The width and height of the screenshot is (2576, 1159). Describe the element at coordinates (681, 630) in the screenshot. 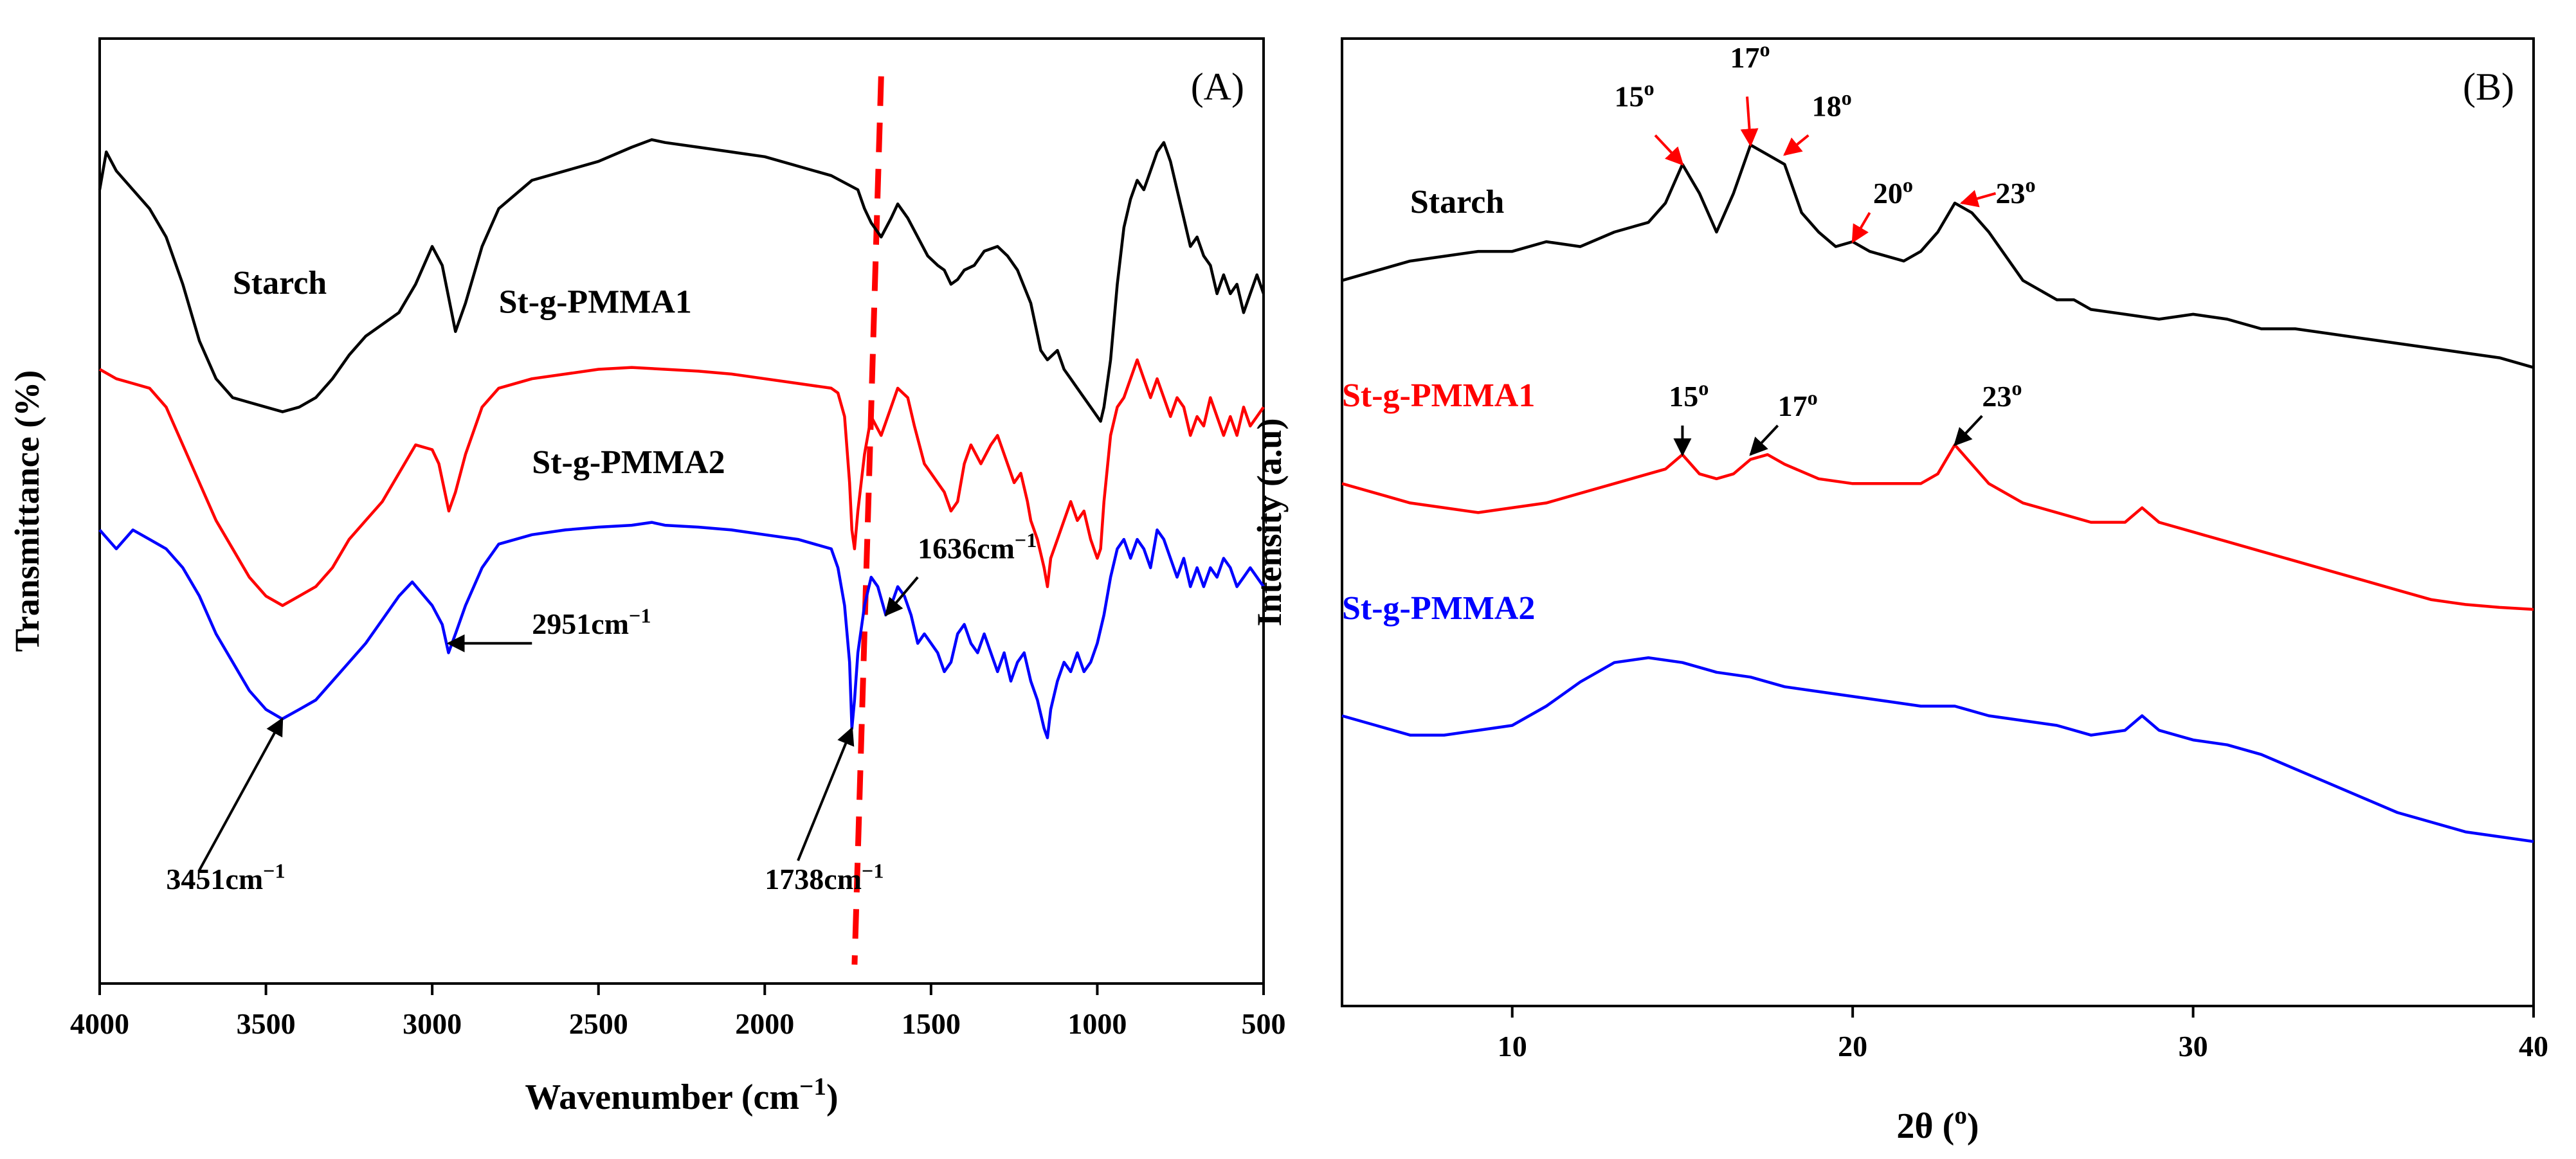

I see `panela-series-line-st-g-pmma2` at that location.